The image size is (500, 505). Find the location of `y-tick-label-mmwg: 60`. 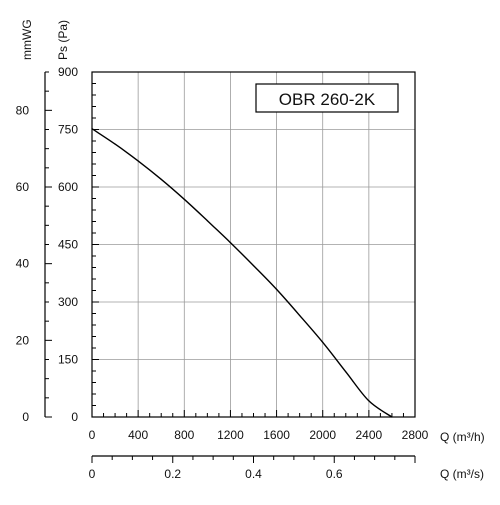

y-tick-label-mmwg: 60 is located at coordinates (23, 187).